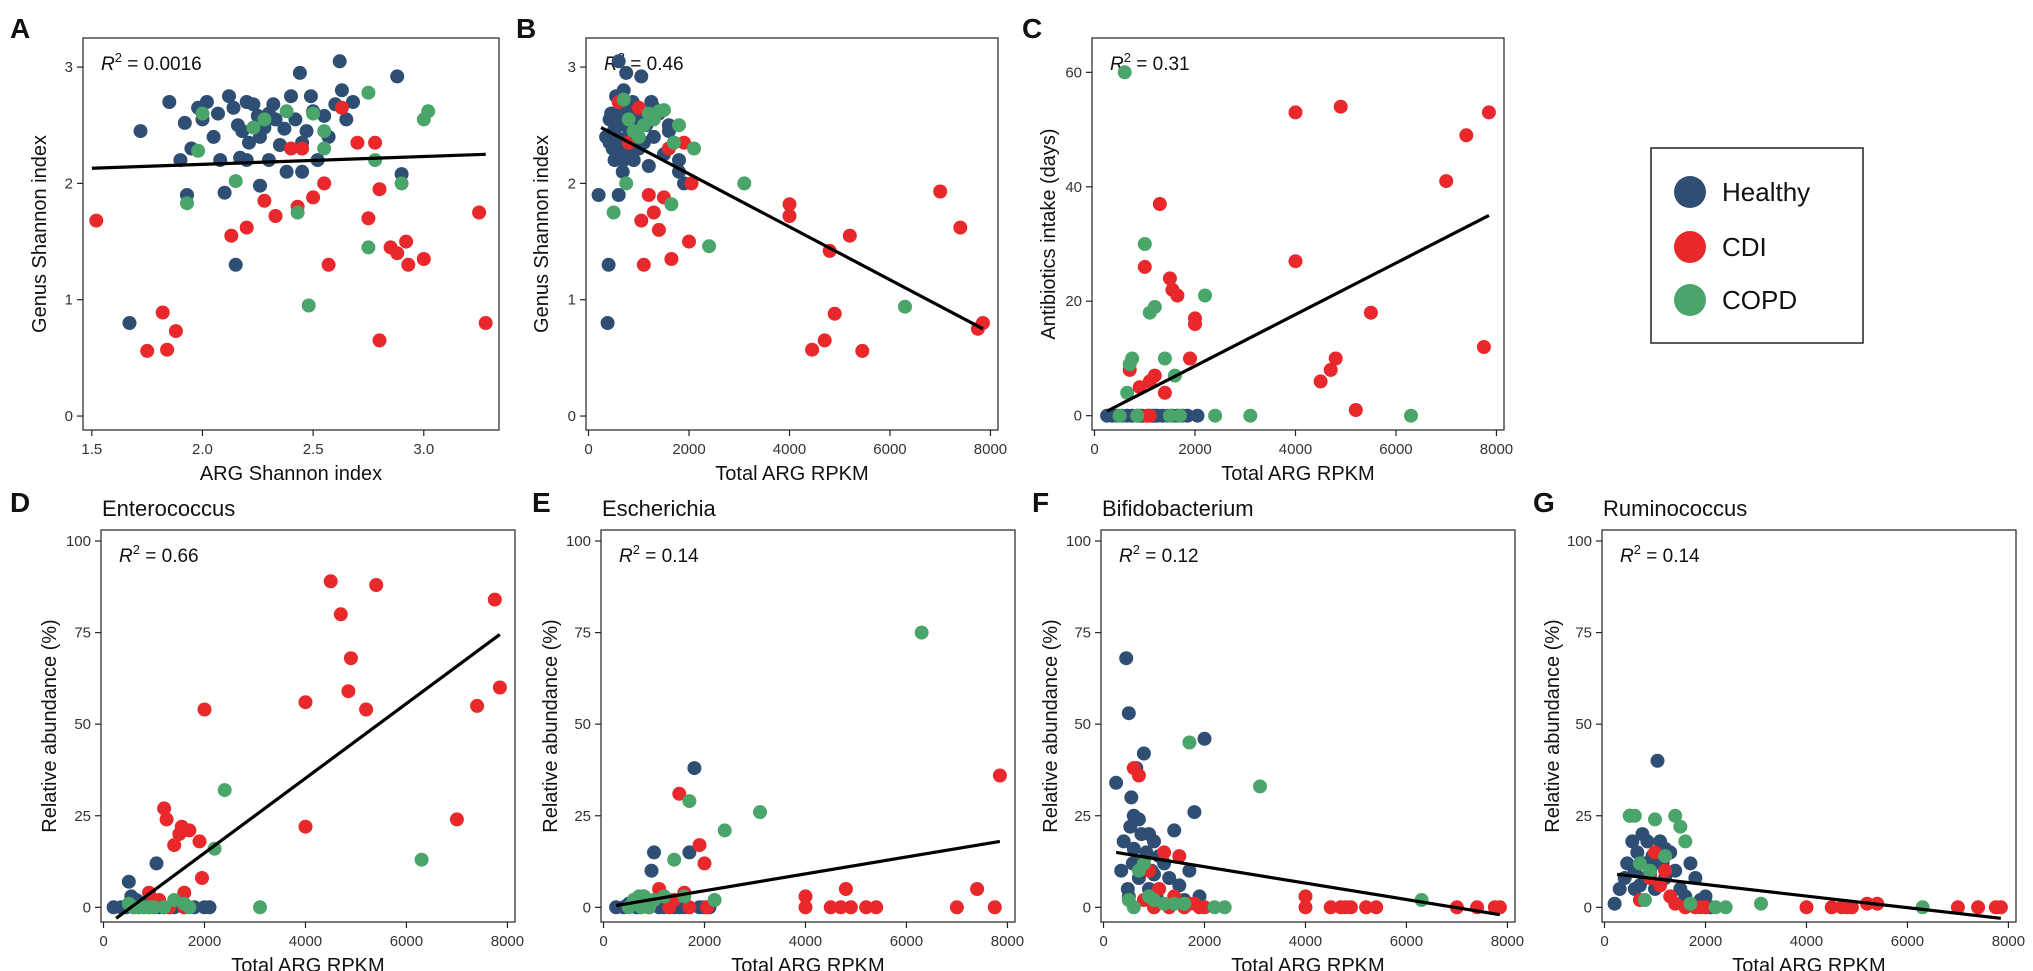  What do you see at coordinates (151, 62) in the screenshot?
I see `r-squared-label: R2 = 0.0016` at bounding box center [151, 62].